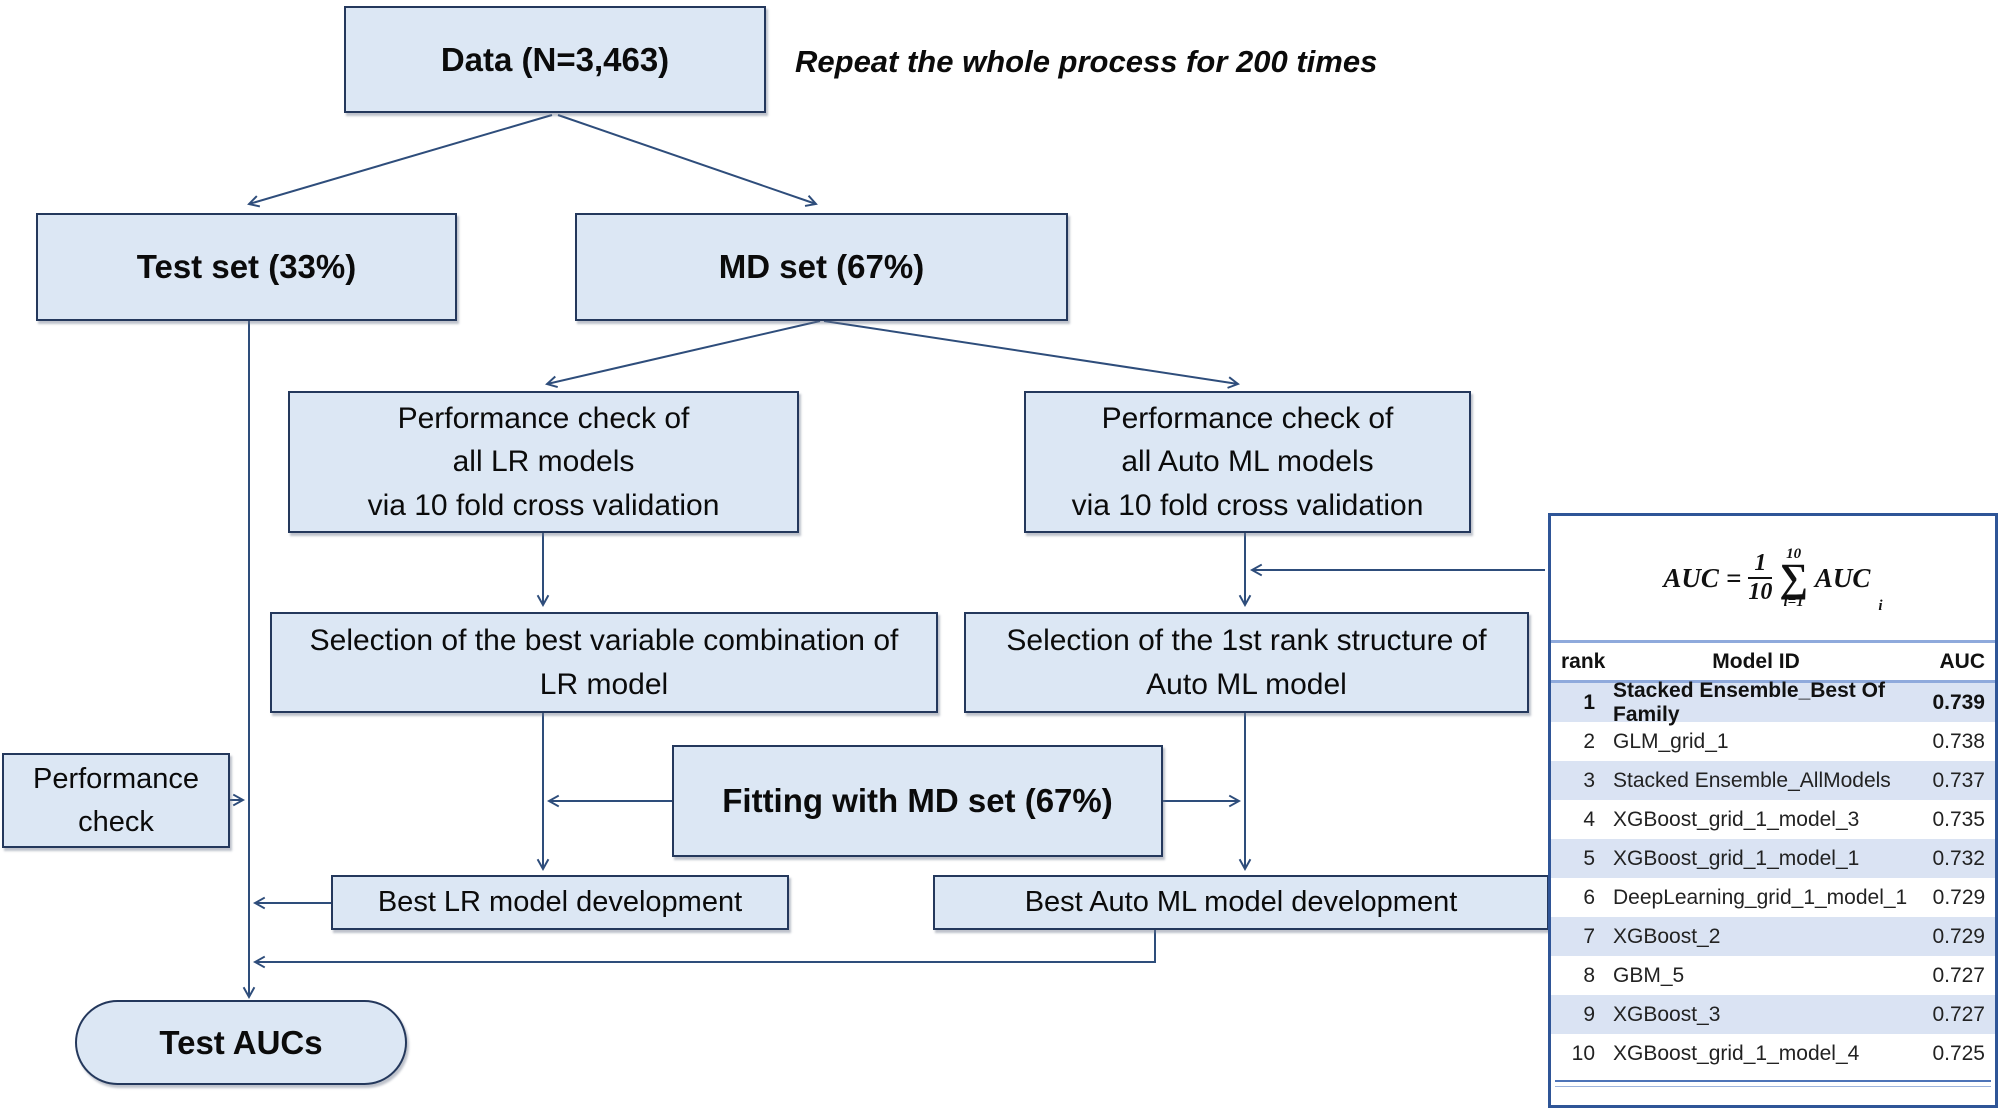 Image resolution: width=2007 pixels, height=1115 pixels. Describe the element at coordinates (1589, 897) in the screenshot. I see `cell-rank: 6` at that location.